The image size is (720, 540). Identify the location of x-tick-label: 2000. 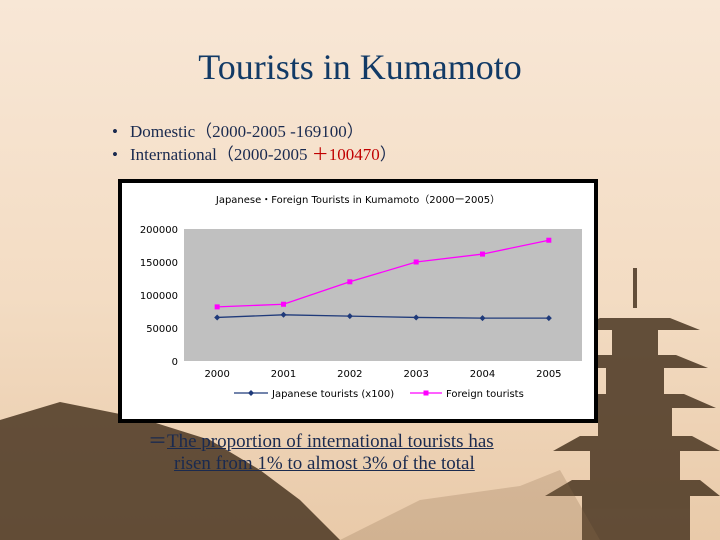
(216, 374).